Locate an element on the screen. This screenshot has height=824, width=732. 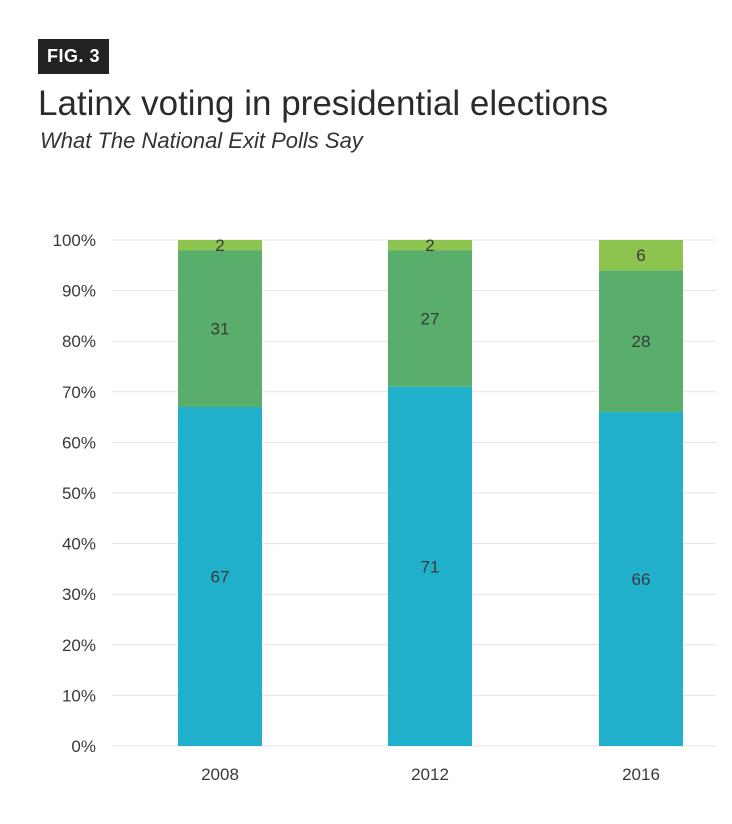
x-tick-label: 2016 is located at coordinates (641, 774).